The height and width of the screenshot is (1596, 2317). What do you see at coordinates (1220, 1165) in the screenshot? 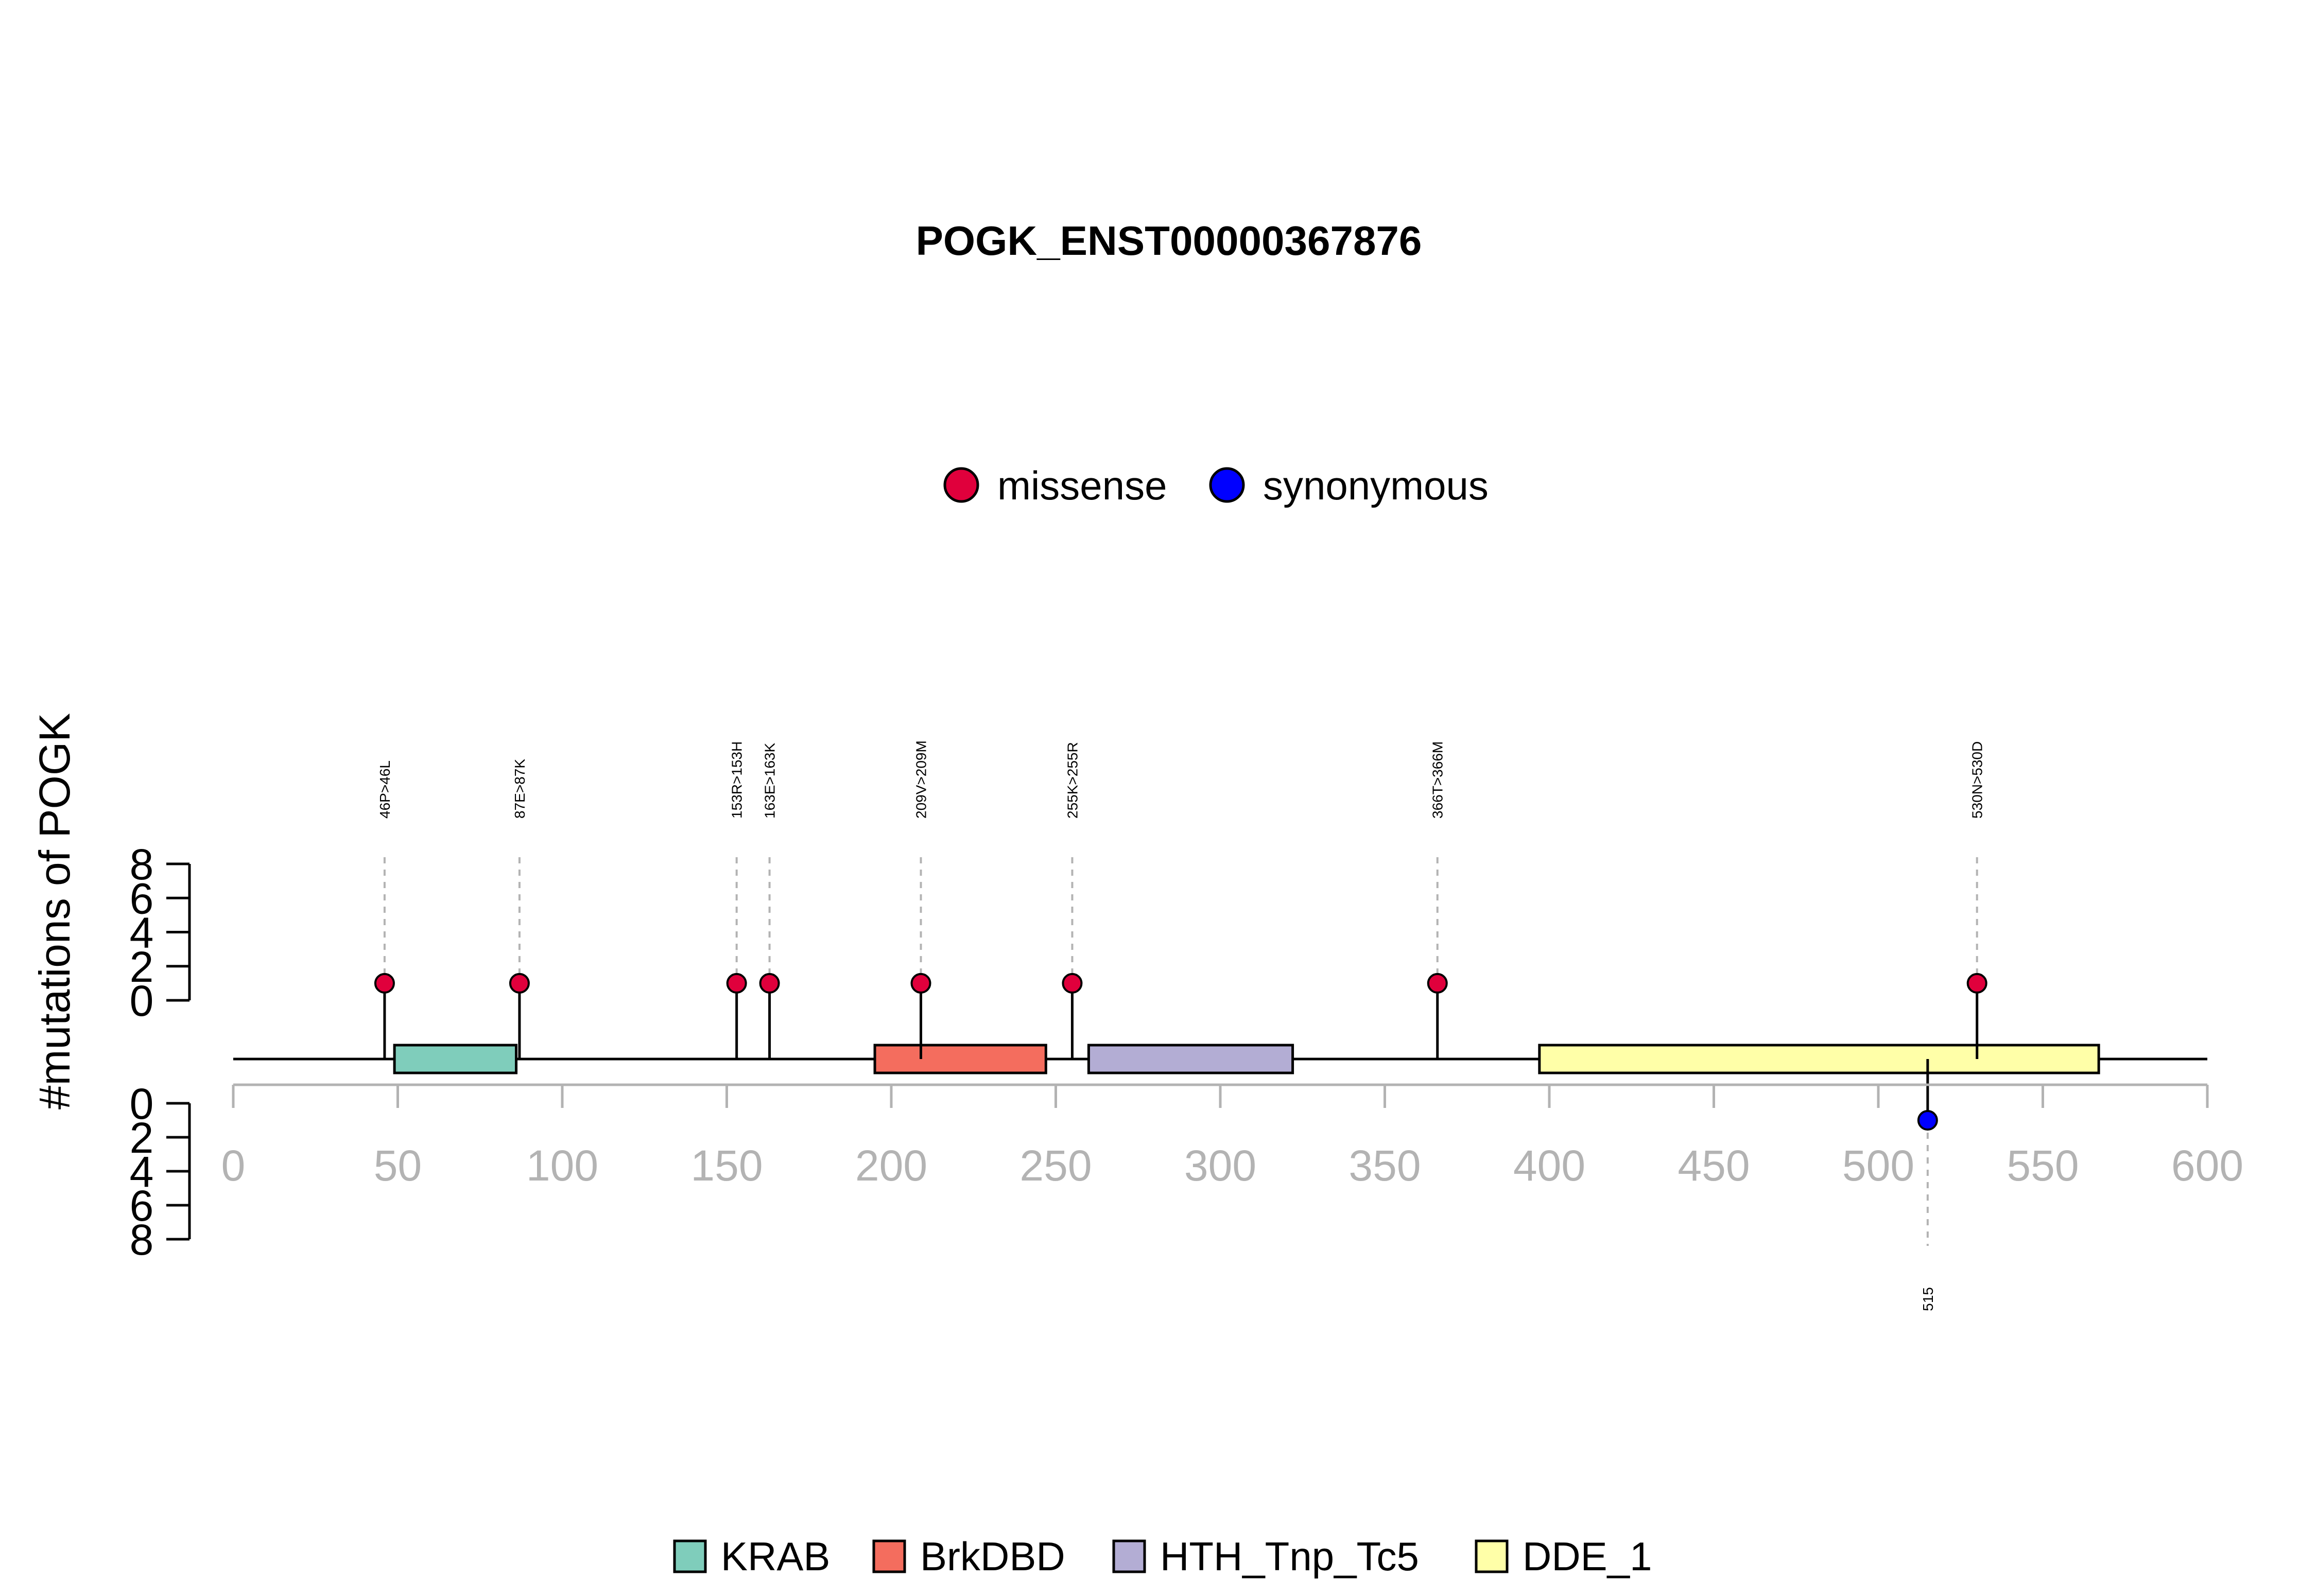
I see `x-tick-label: 300` at bounding box center [1220, 1165].